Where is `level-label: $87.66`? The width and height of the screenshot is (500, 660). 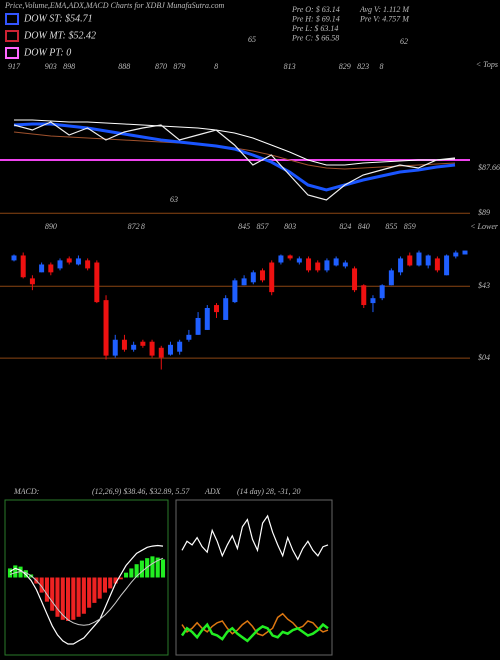
level-label: $87.66 is located at coordinates (489, 167).